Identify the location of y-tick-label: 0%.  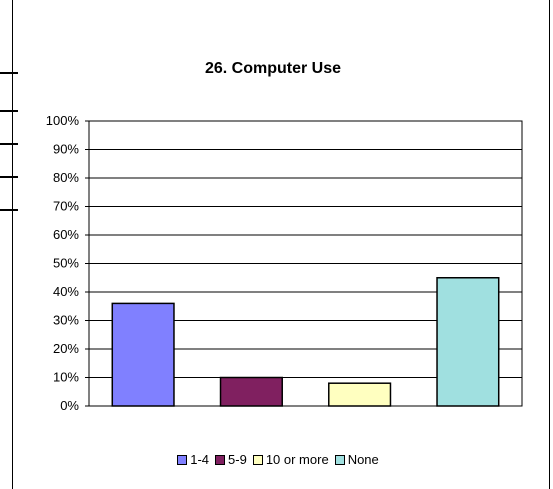
(69, 405).